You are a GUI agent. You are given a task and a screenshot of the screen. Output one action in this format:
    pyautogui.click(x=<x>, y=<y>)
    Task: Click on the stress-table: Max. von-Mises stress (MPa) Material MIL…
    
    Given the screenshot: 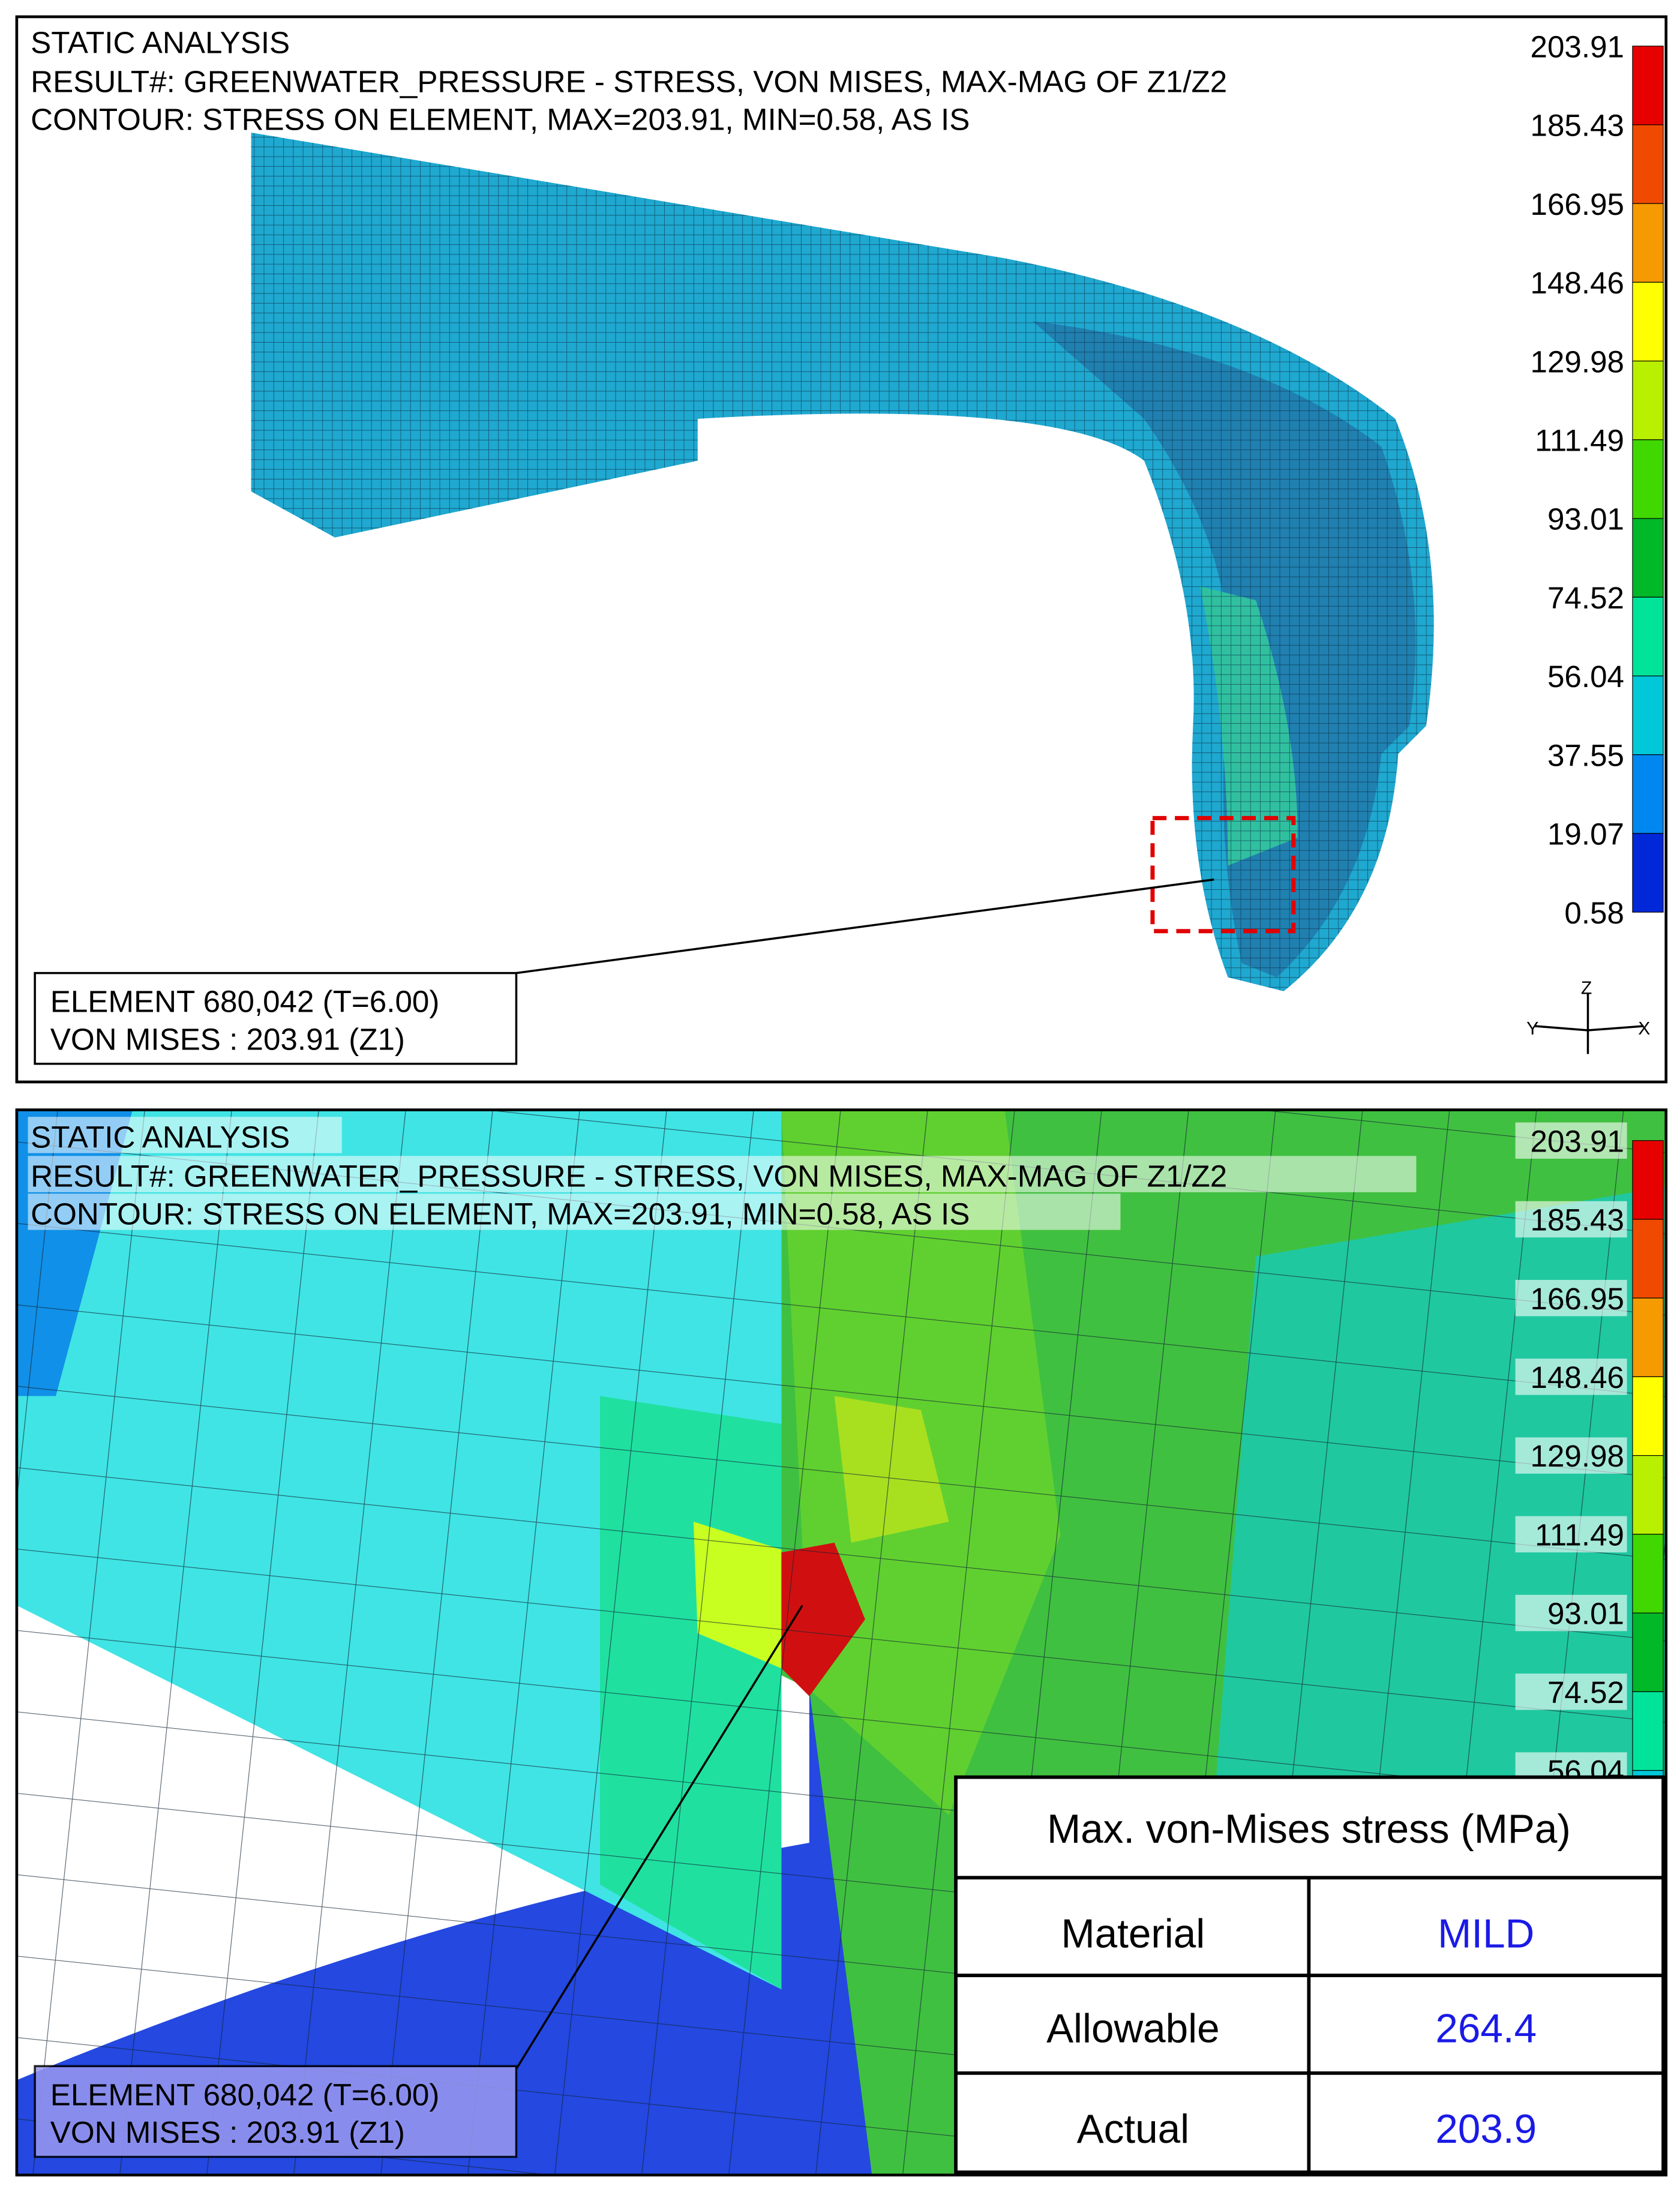 What is the action you would take?
    pyautogui.click(x=1310, y=1974)
    